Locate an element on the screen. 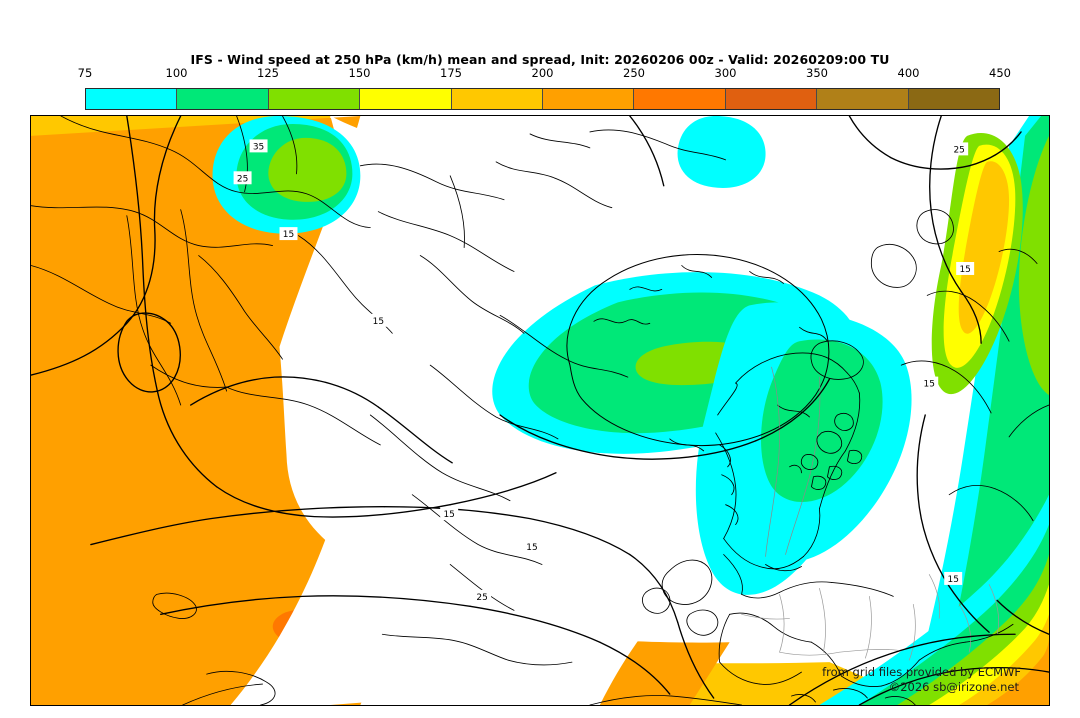 The height and width of the screenshot is (718, 1080). colorbar-tick-175: 175 is located at coordinates (451, 73).